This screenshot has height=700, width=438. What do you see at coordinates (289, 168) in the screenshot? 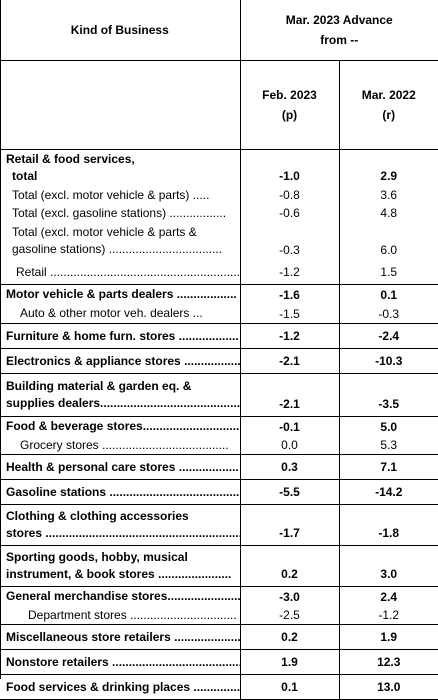
I see `feb-value: -1.0` at bounding box center [289, 168].